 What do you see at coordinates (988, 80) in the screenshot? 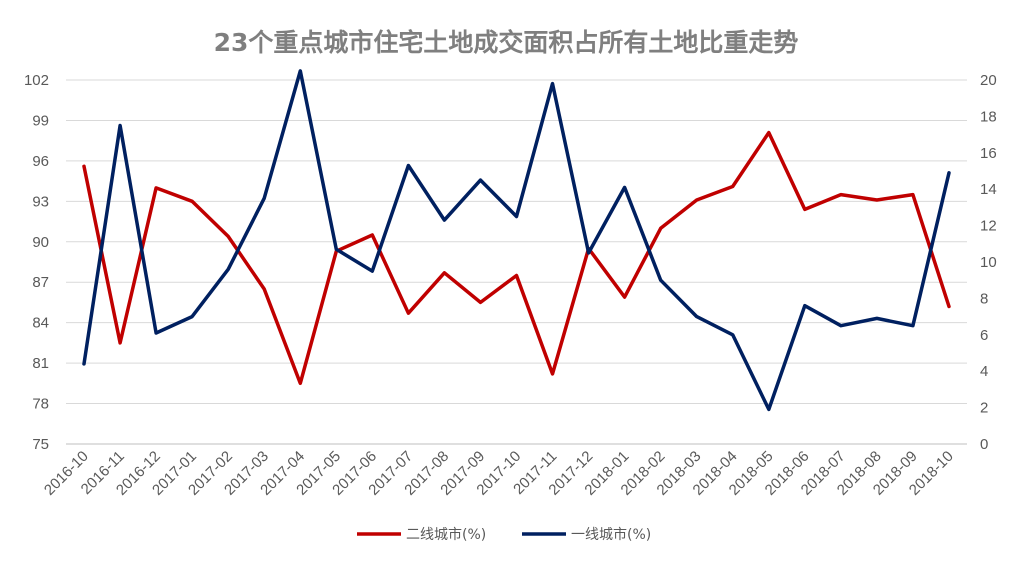
I see `y-right-tick-label: 20` at bounding box center [988, 80].